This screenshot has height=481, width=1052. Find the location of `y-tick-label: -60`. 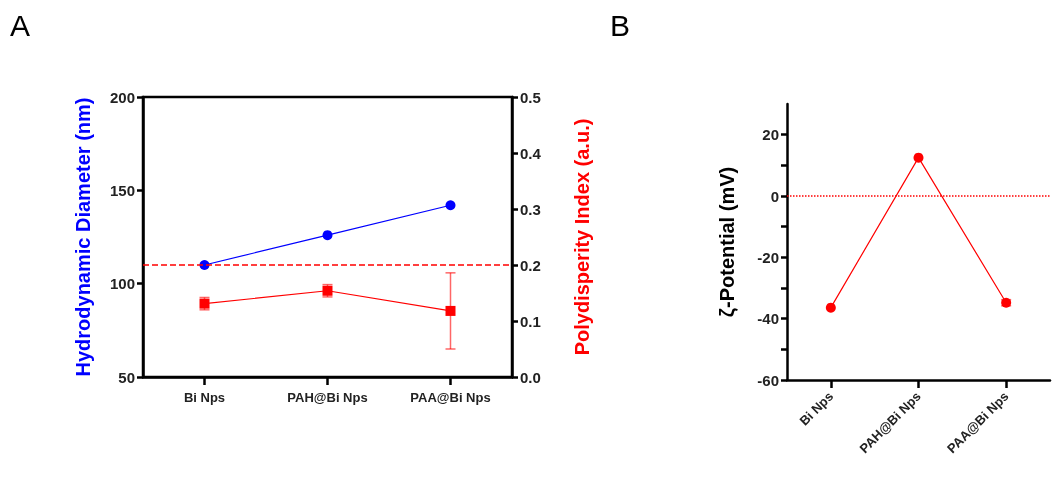

y-tick-label: -60 is located at coordinates (768, 380).